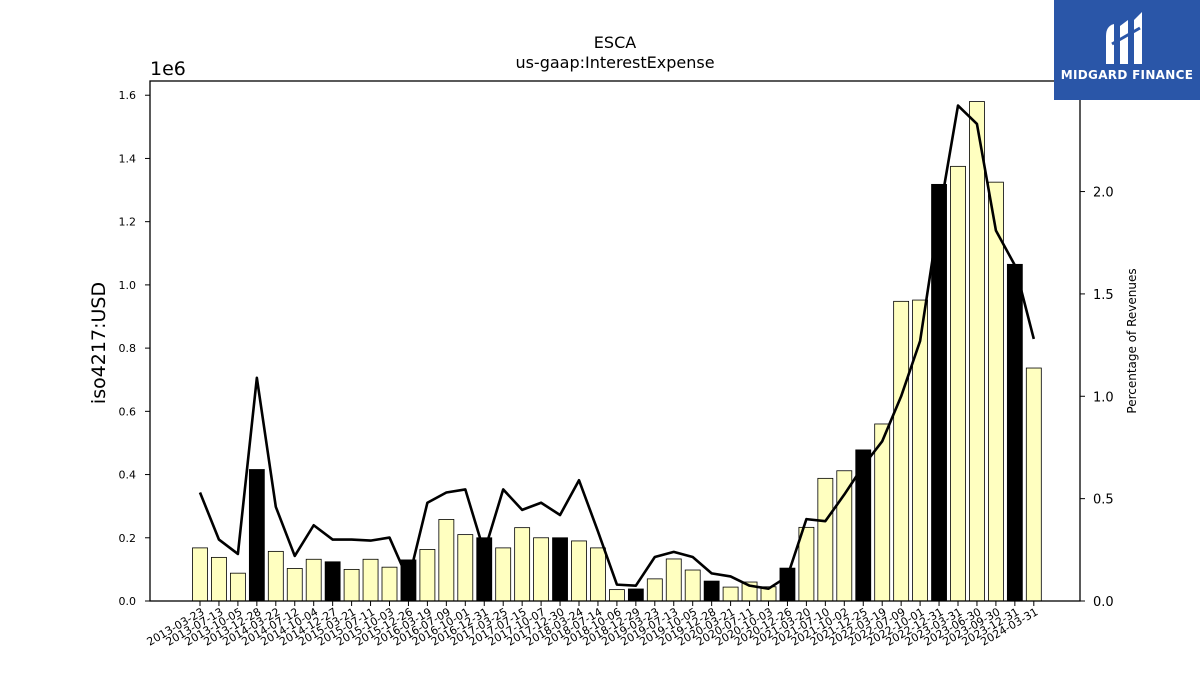  I want to click on y-tick-label: 1.0, so click(128, 285).